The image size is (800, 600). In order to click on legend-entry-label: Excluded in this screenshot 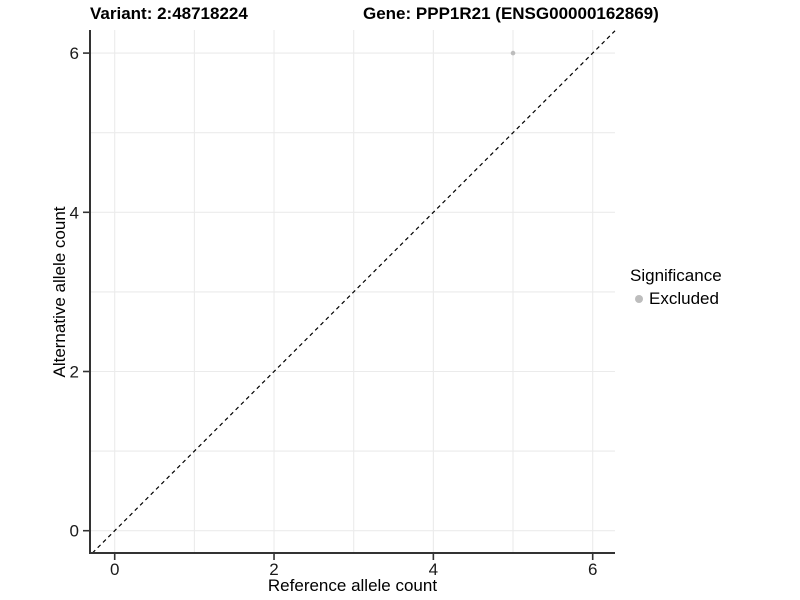, I will do `click(684, 298)`.